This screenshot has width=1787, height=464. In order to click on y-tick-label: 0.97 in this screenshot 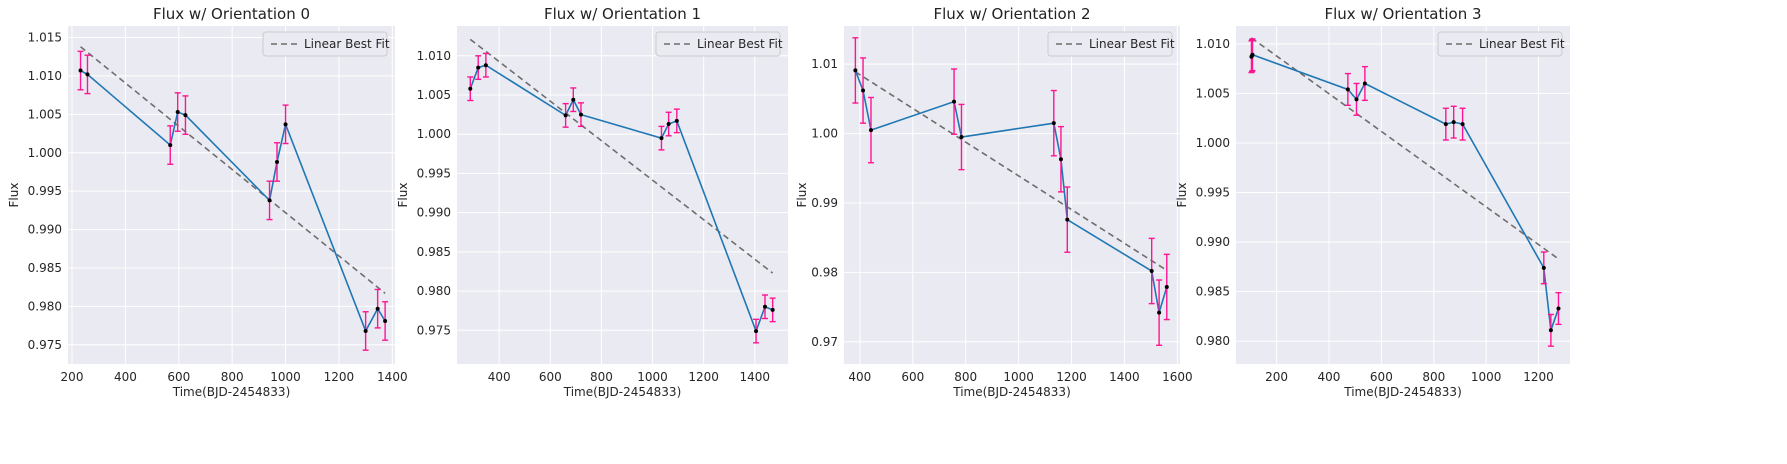, I will do `click(824, 342)`.